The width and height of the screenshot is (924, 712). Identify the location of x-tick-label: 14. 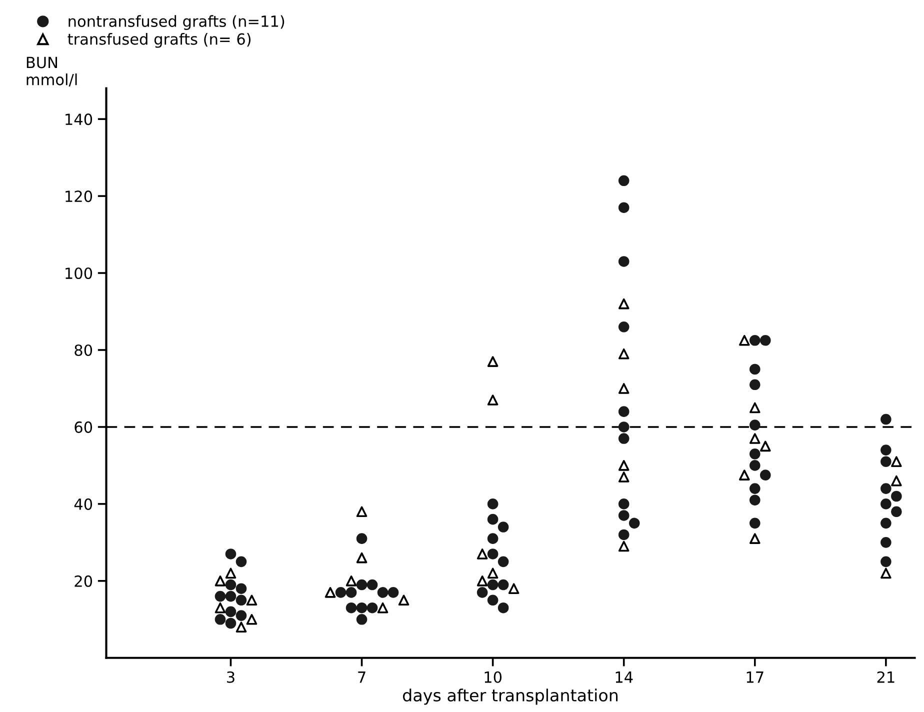
(624, 677).